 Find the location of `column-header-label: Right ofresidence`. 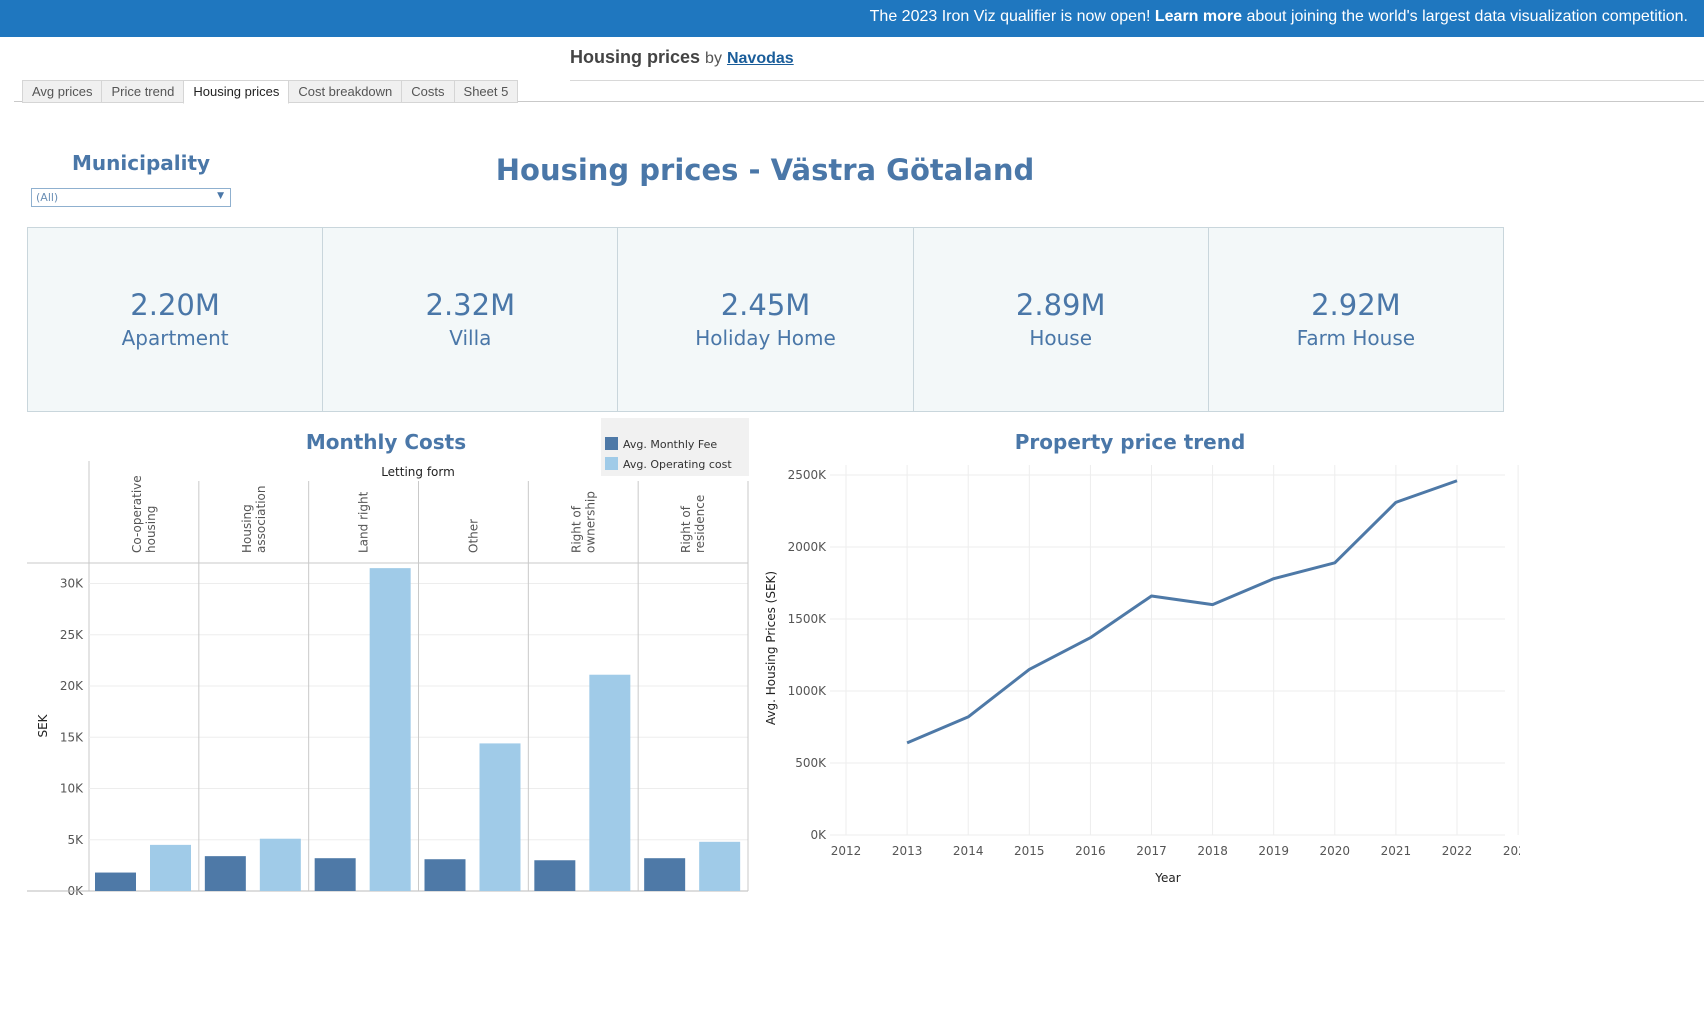

column-header-label: Right ofresidence is located at coordinates (693, 524).